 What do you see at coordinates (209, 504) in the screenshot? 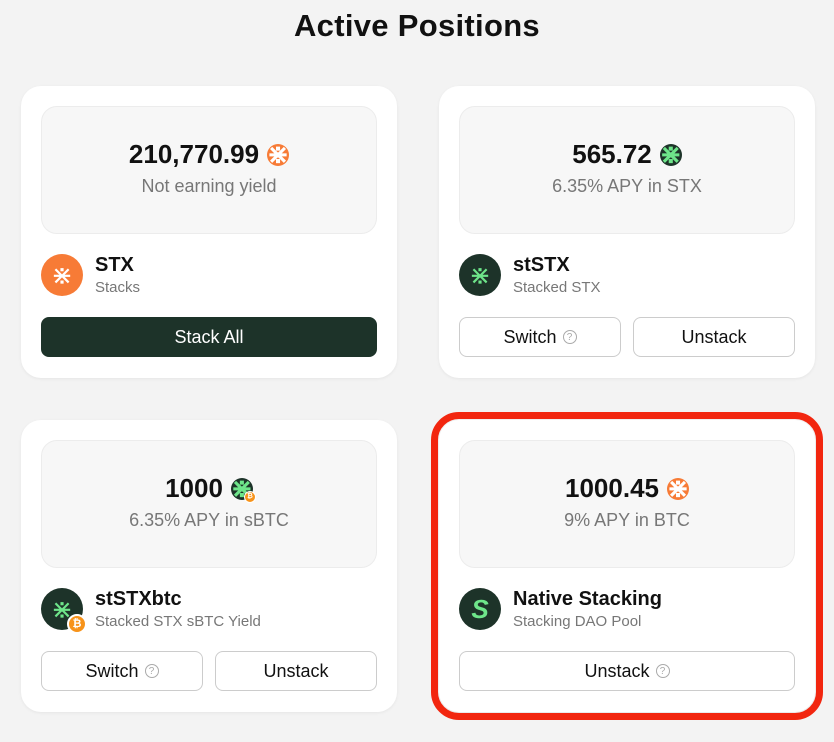
I see `balance-box: 1000 ⋇ ₿ 6.35% APY in sBTC` at bounding box center [209, 504].